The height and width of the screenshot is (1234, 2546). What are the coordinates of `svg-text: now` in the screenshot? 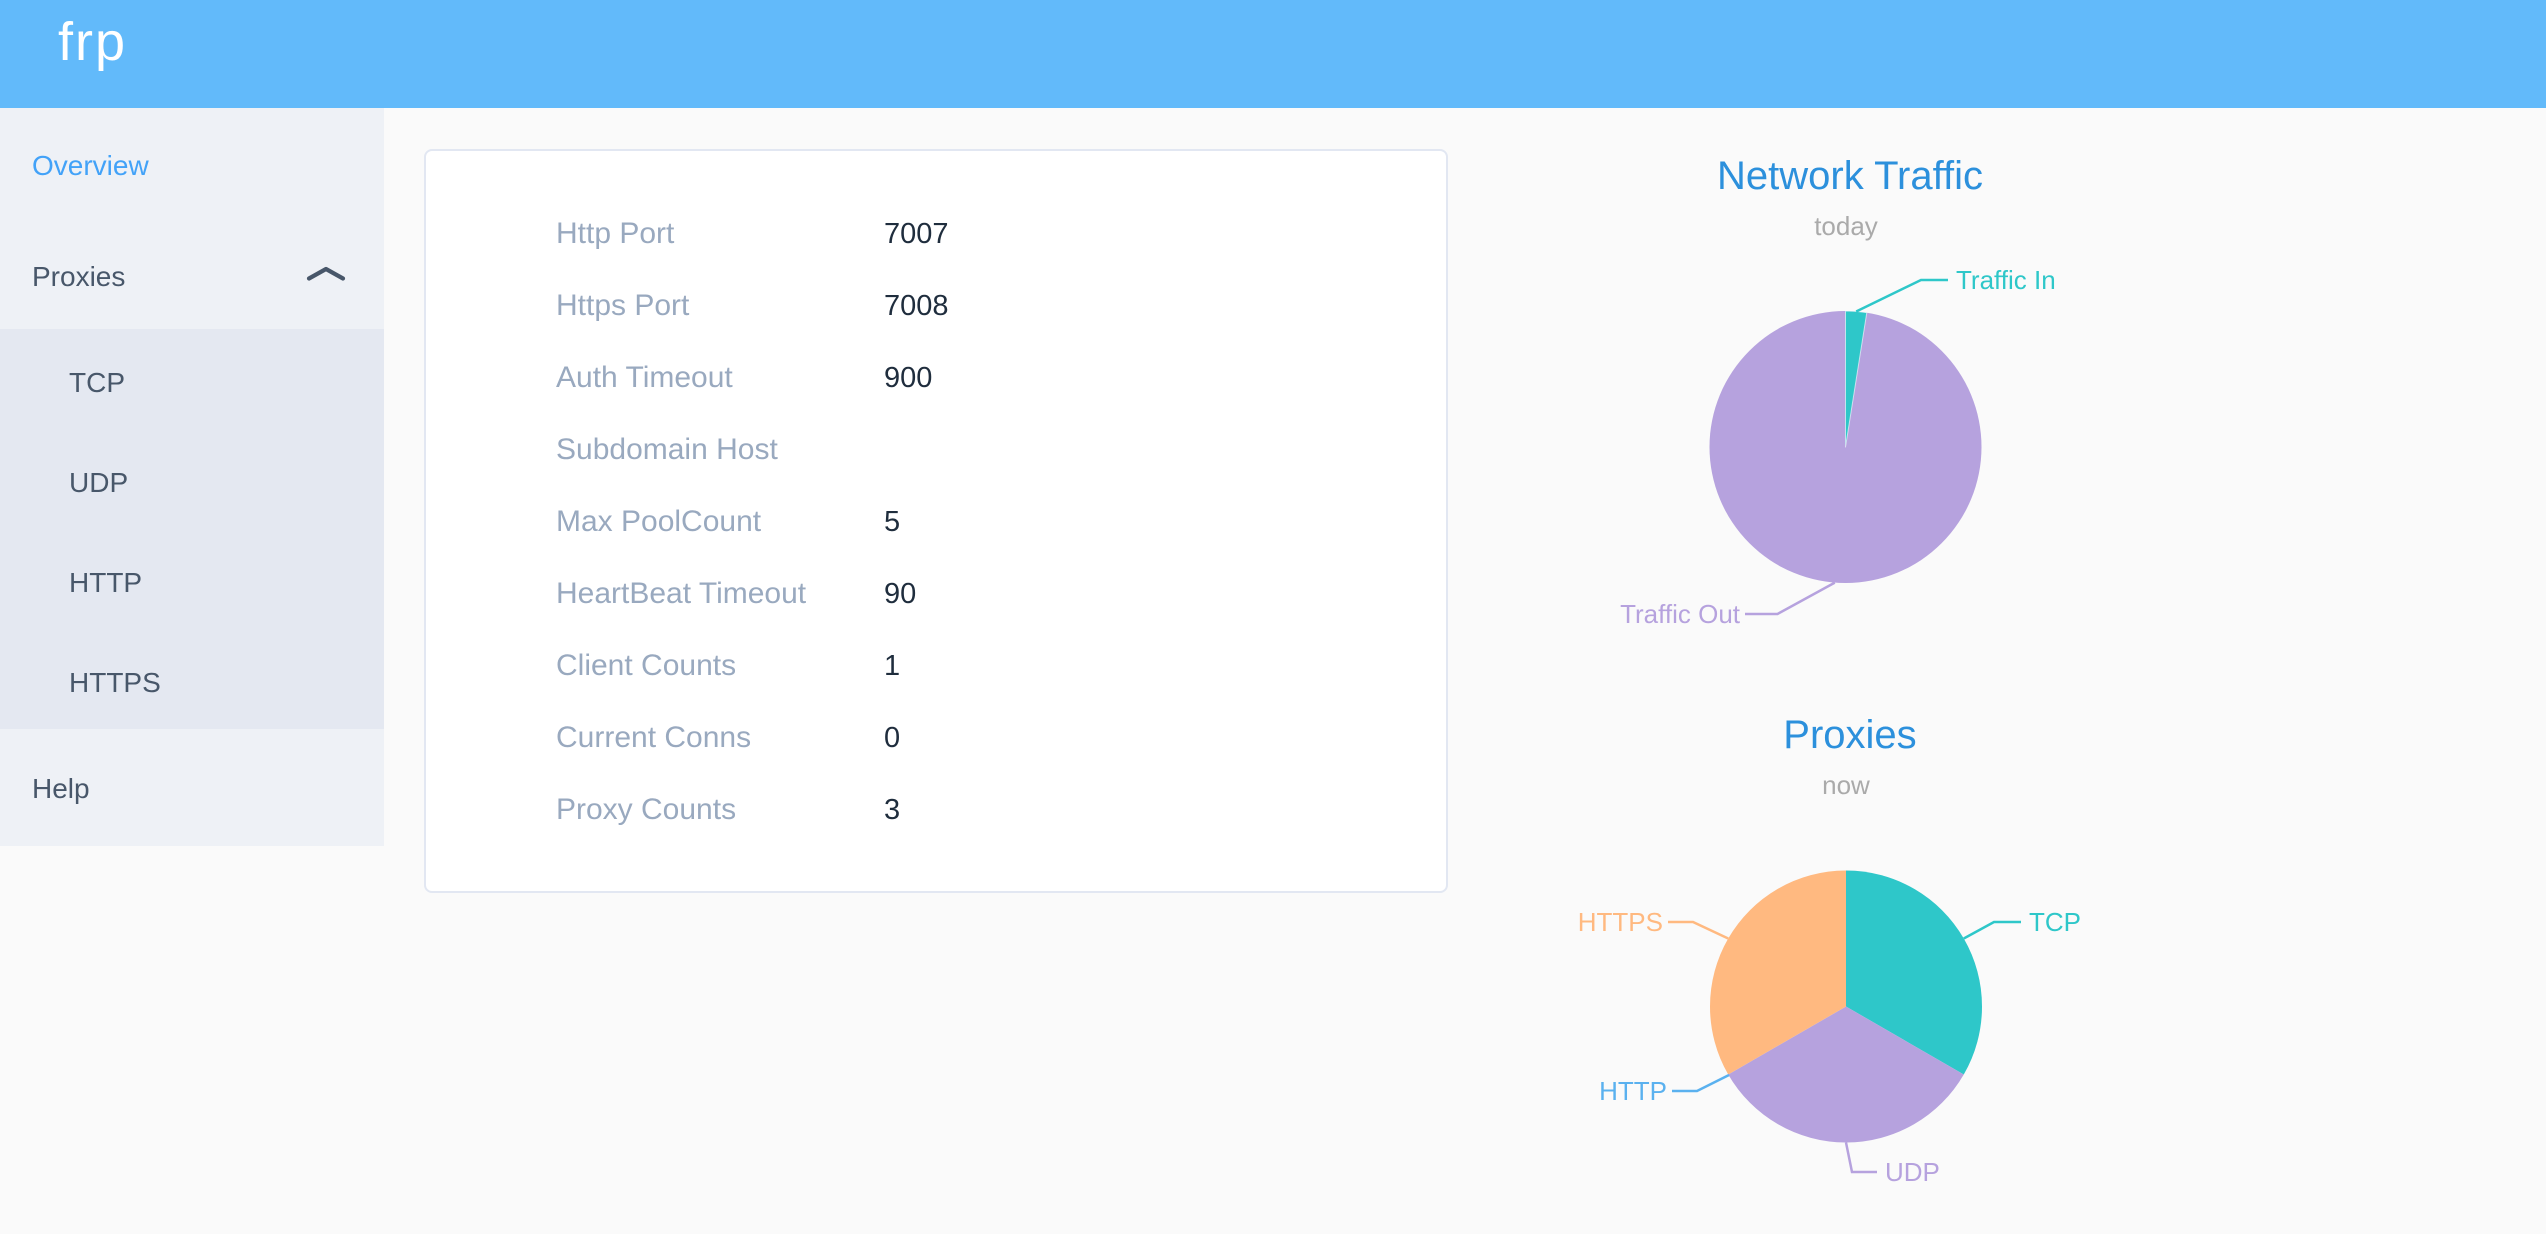 It's located at (1846, 785).